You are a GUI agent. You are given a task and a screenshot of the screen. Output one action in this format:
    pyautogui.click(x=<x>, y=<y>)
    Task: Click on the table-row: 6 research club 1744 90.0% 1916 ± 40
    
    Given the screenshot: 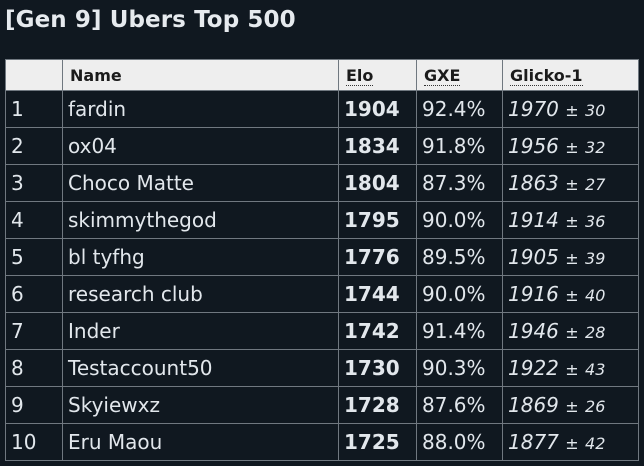 What is the action you would take?
    pyautogui.click(x=322, y=294)
    